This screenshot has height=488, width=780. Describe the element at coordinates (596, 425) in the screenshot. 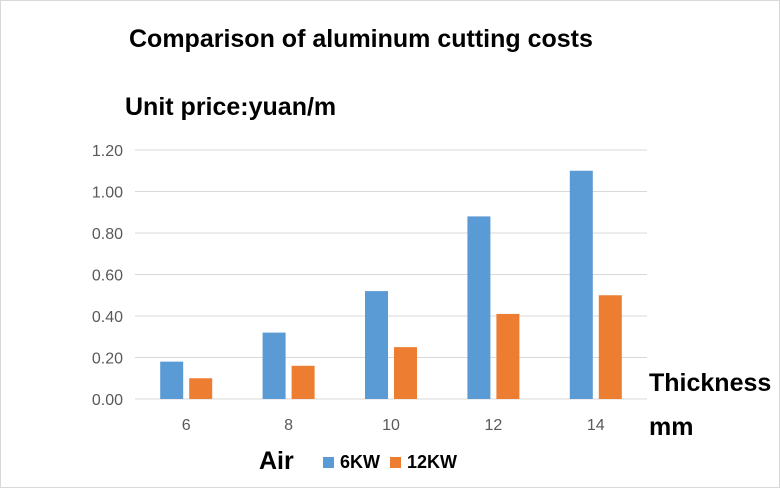

I see `x-tick-label: 14` at that location.